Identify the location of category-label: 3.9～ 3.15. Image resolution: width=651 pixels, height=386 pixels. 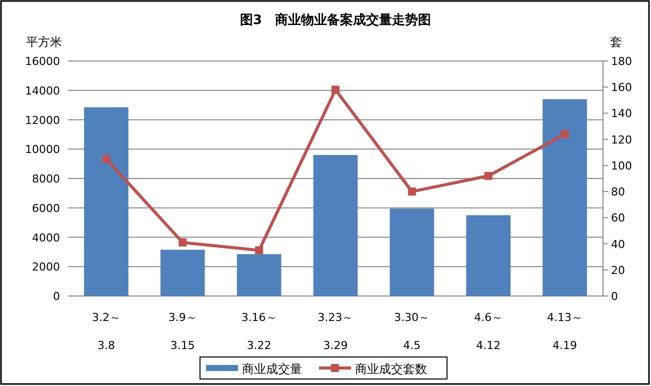
(182, 331).